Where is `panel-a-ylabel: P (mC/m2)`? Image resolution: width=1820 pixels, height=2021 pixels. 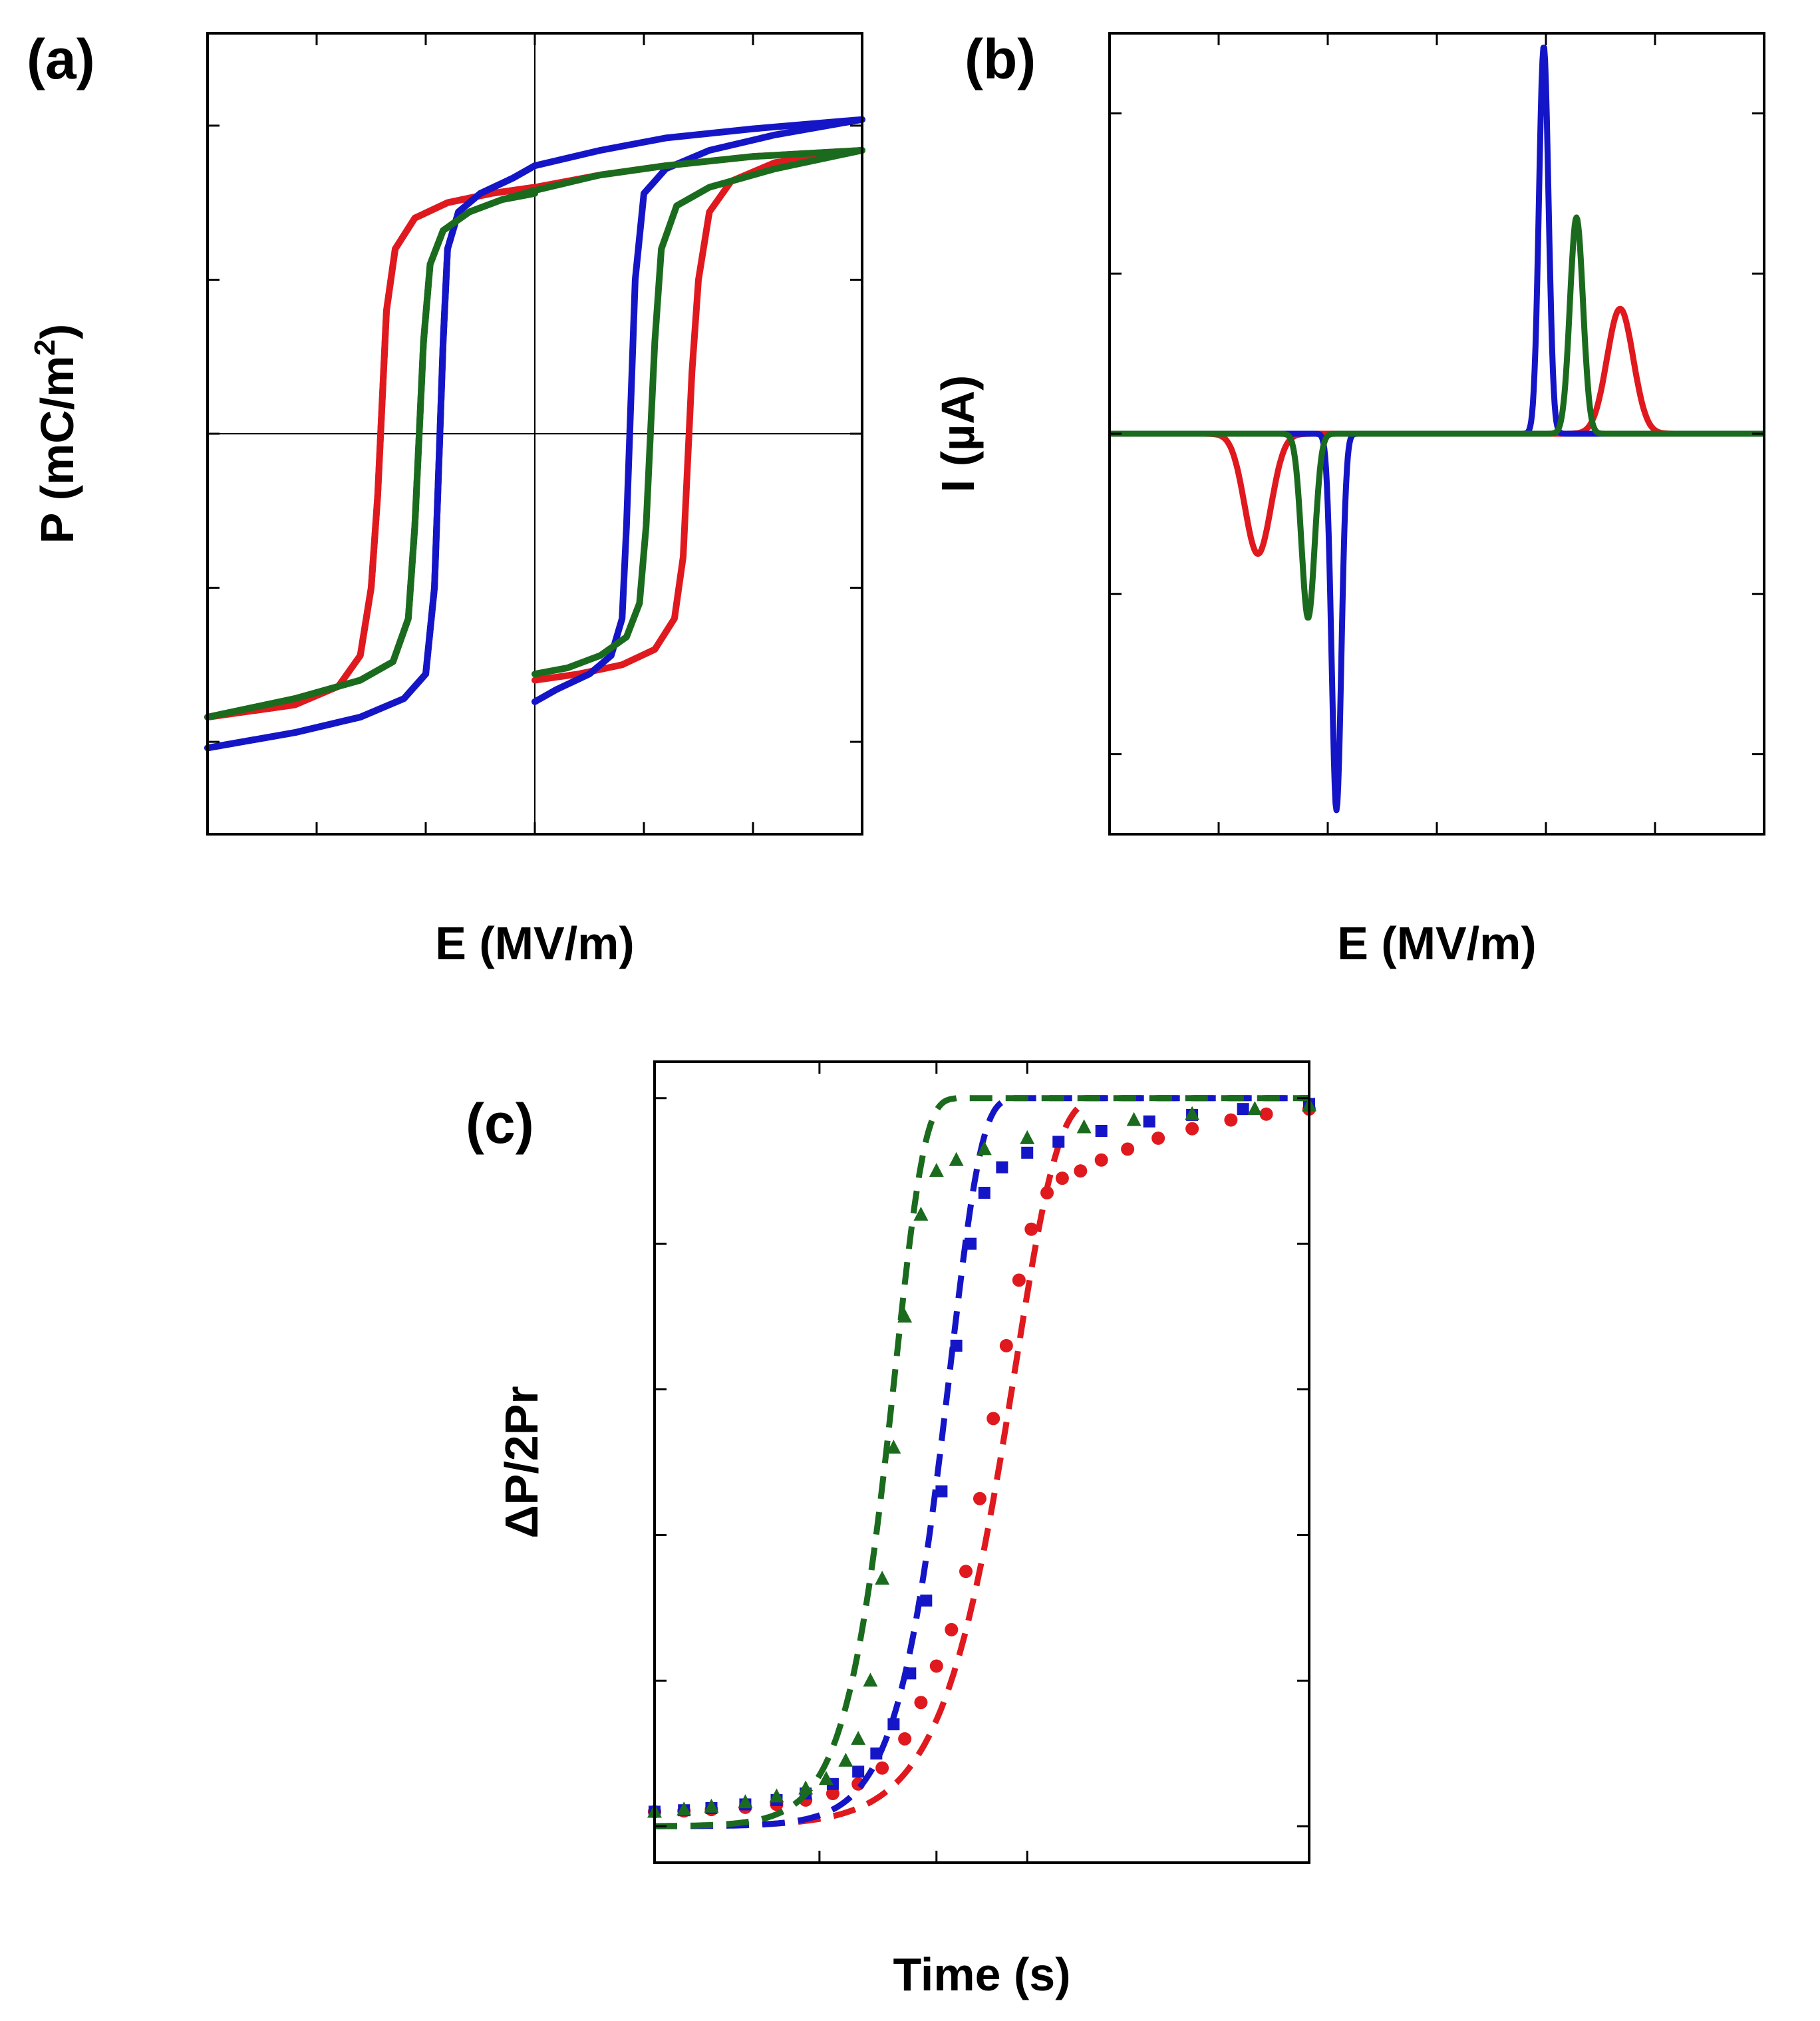 panel-a-ylabel: P (mC/m2) is located at coordinates (56, 434).